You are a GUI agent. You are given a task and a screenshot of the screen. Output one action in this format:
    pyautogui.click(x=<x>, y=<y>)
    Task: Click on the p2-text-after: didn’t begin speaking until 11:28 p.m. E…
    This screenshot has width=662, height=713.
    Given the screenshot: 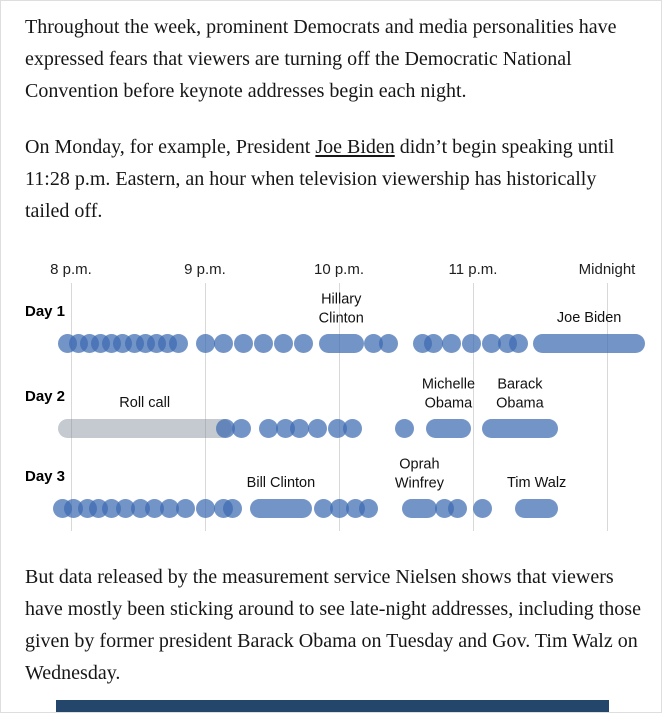 What is the action you would take?
    pyautogui.click(x=320, y=179)
    